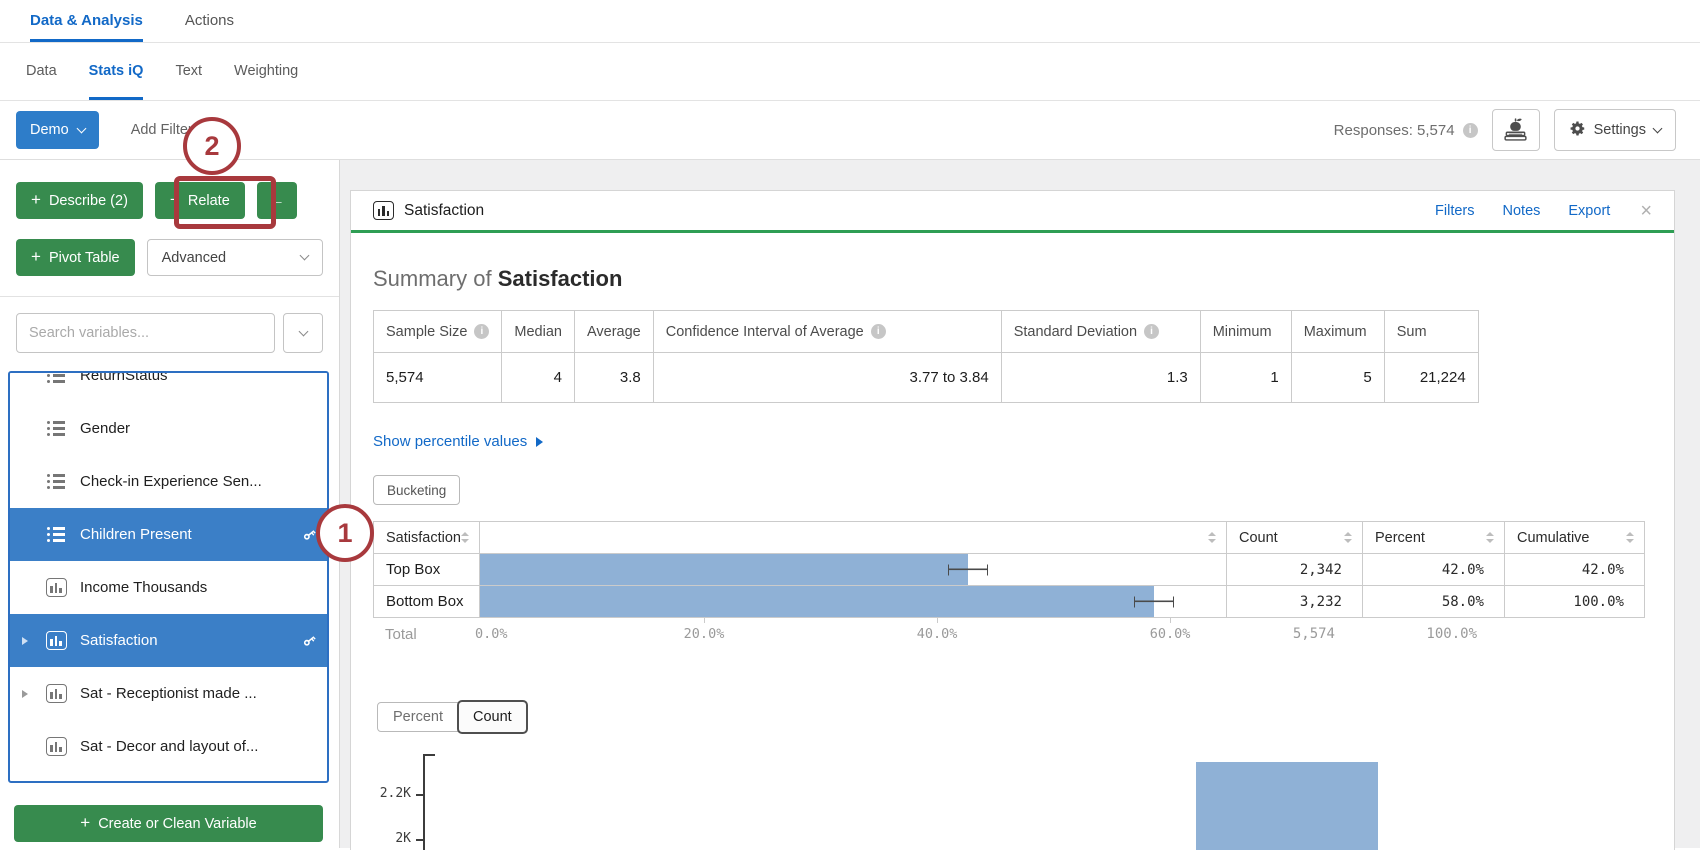 This screenshot has width=1700, height=850. What do you see at coordinates (458, 441) in the screenshot?
I see `show-percentile-values-link: Show percentile values` at bounding box center [458, 441].